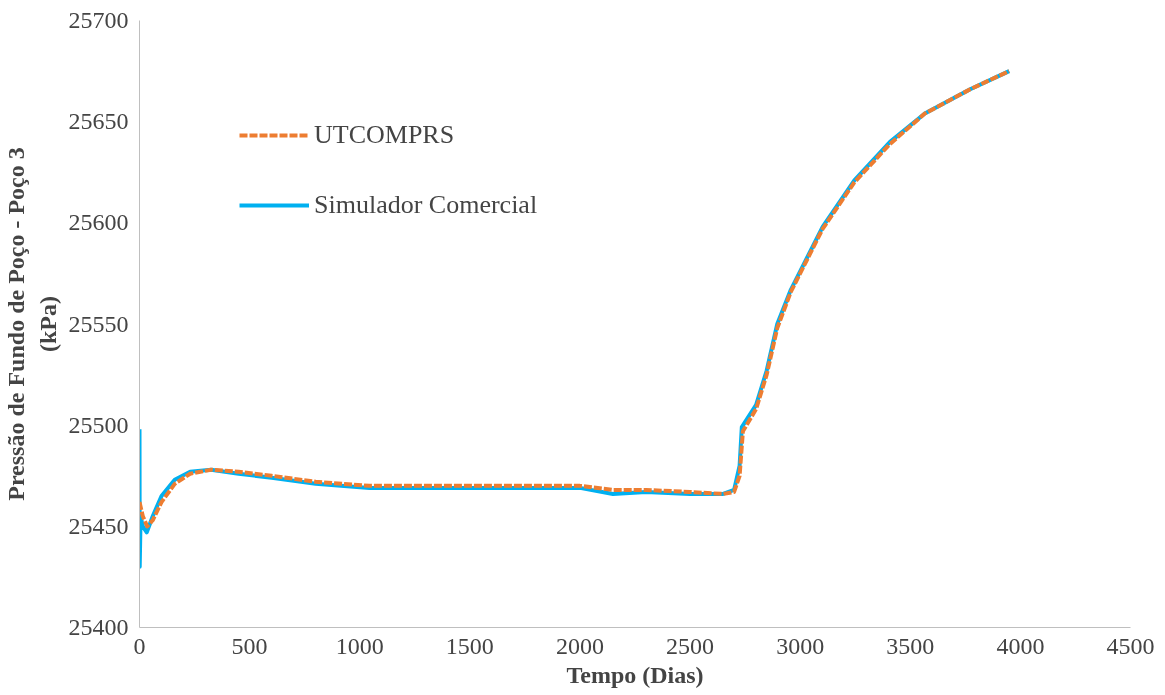 Image resolution: width=1165 pixels, height=695 pixels. Describe the element at coordinates (690, 645) in the screenshot. I see `x-tick-label: 2500` at that location.